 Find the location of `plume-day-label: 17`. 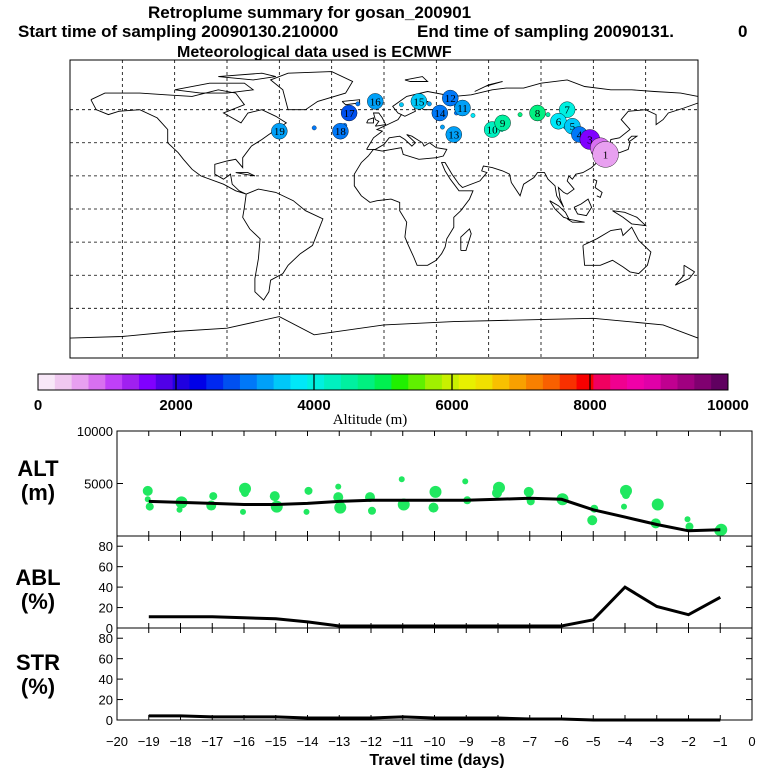

plume-day-label: 17 is located at coordinates (350, 114).